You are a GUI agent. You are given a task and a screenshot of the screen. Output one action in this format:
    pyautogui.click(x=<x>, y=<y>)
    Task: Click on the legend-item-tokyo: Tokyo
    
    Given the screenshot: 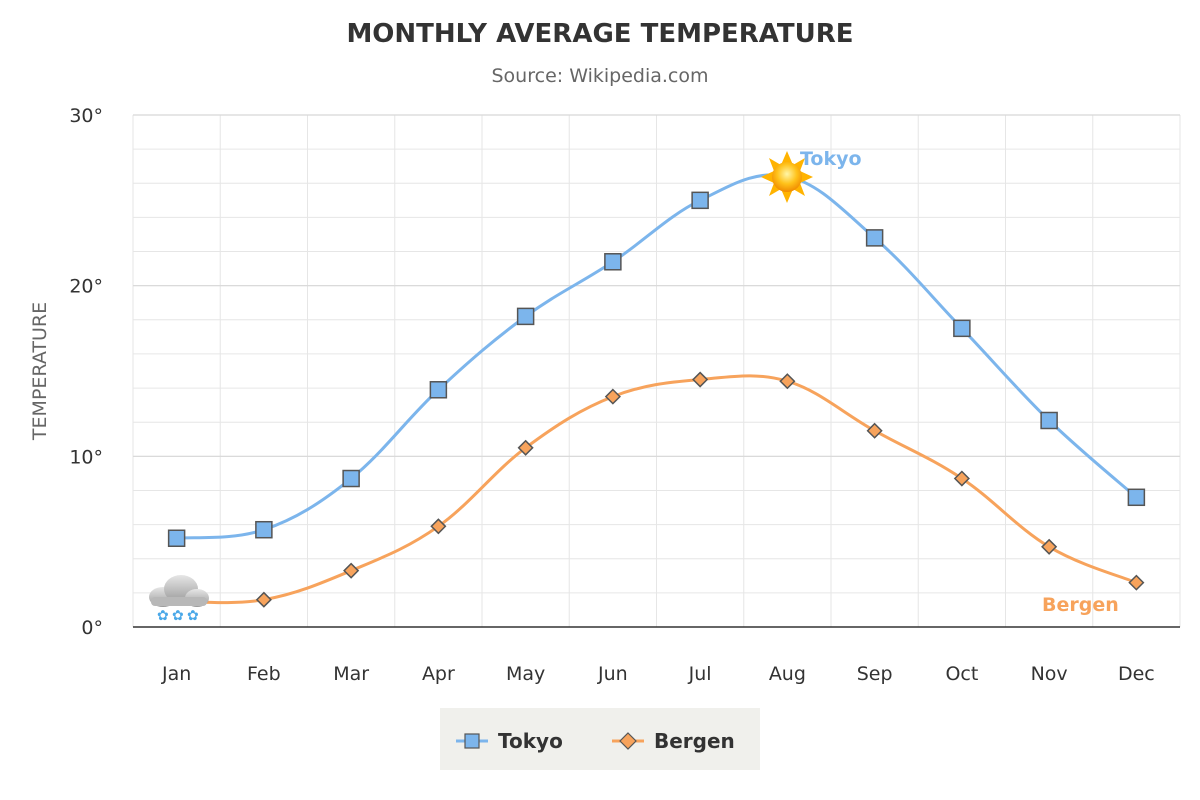 What is the action you would take?
    pyautogui.click(x=509, y=741)
    